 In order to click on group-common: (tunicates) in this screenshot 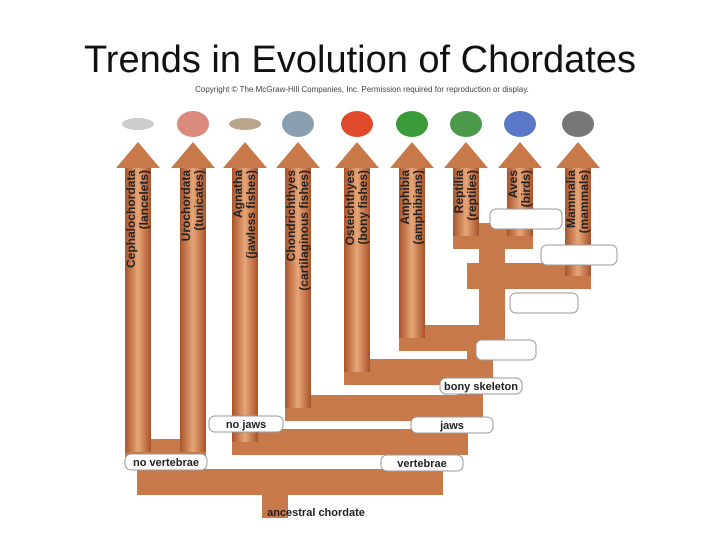, I will do `click(199, 200)`.